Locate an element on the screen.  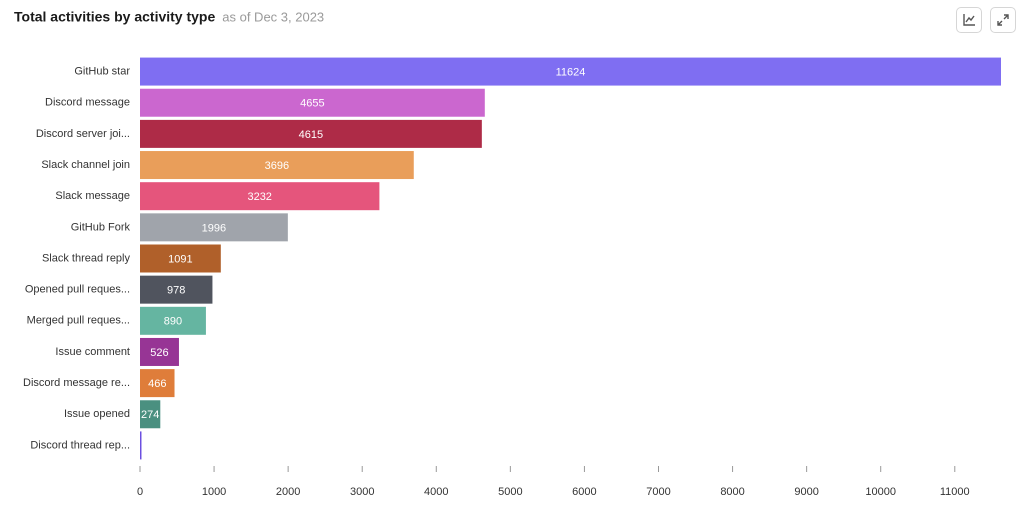
x-tick-label: 3000 is located at coordinates (362, 492).